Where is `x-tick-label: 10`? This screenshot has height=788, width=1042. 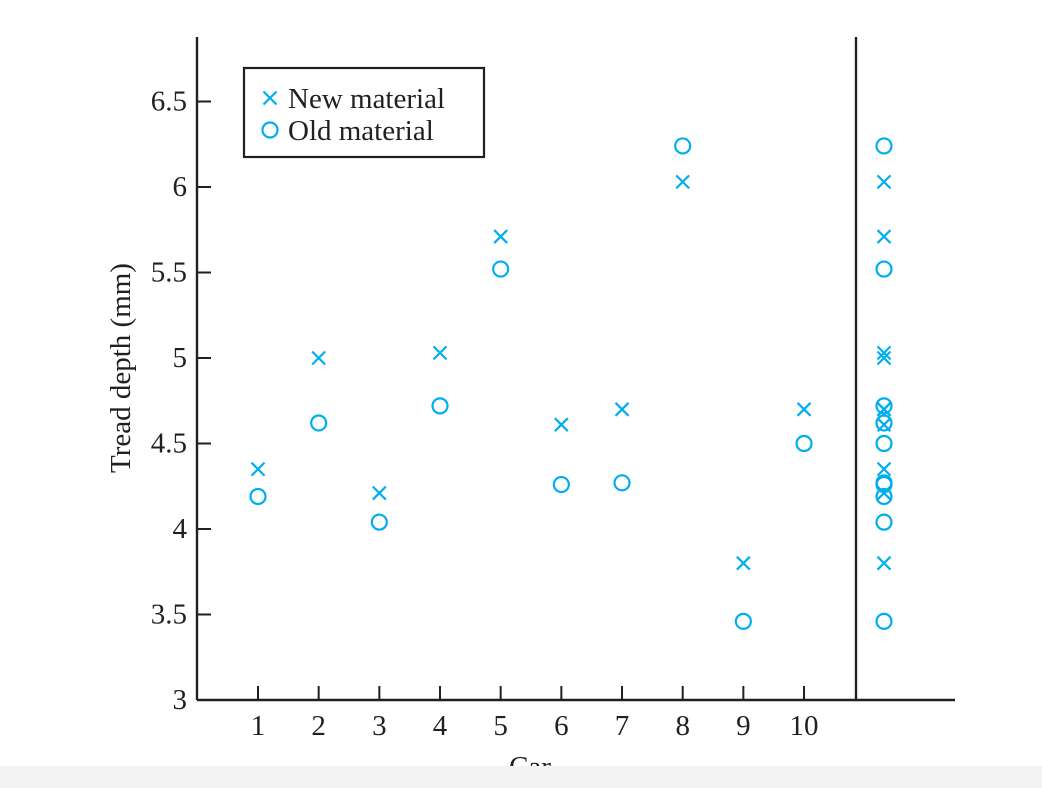 x-tick-label: 10 is located at coordinates (804, 726).